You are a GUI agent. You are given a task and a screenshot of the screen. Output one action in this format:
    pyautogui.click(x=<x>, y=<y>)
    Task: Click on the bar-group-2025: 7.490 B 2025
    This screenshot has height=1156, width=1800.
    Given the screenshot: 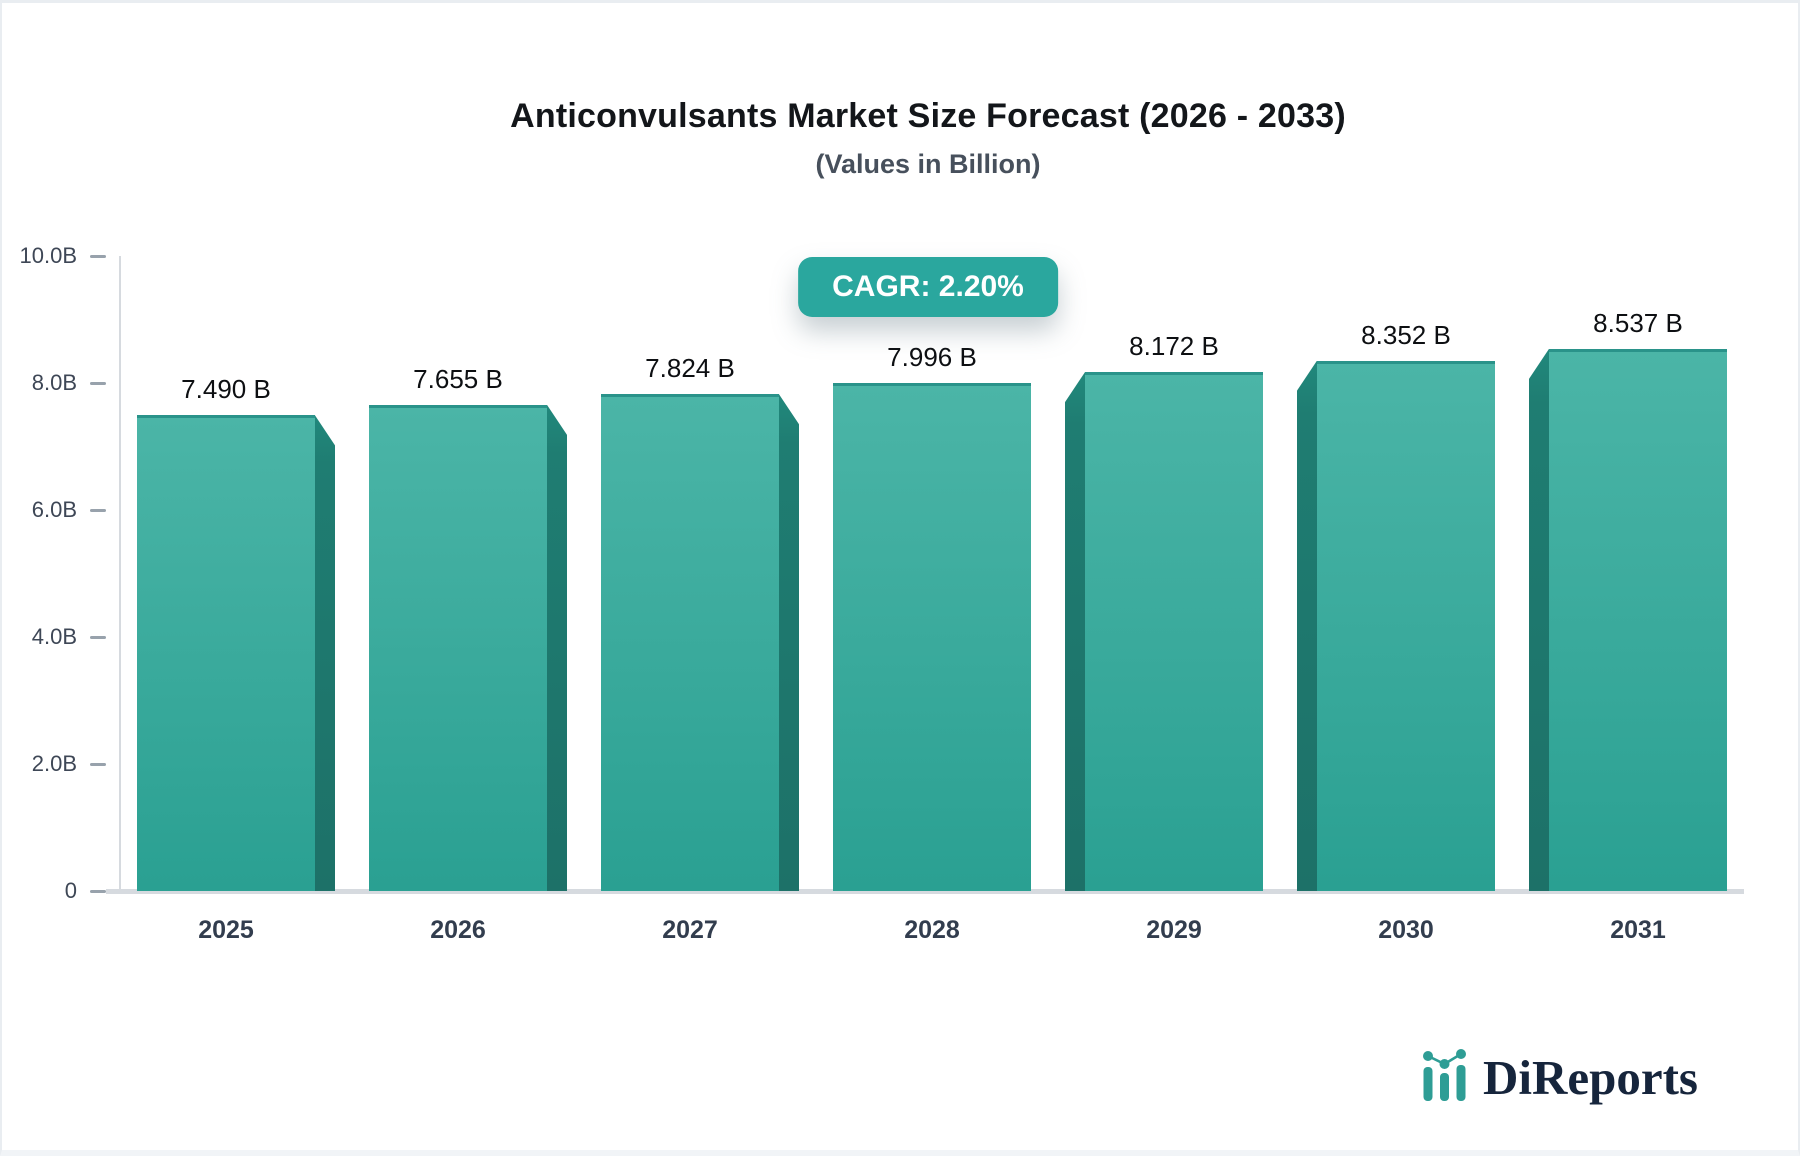 What is the action you would take?
    pyautogui.click(x=236, y=600)
    